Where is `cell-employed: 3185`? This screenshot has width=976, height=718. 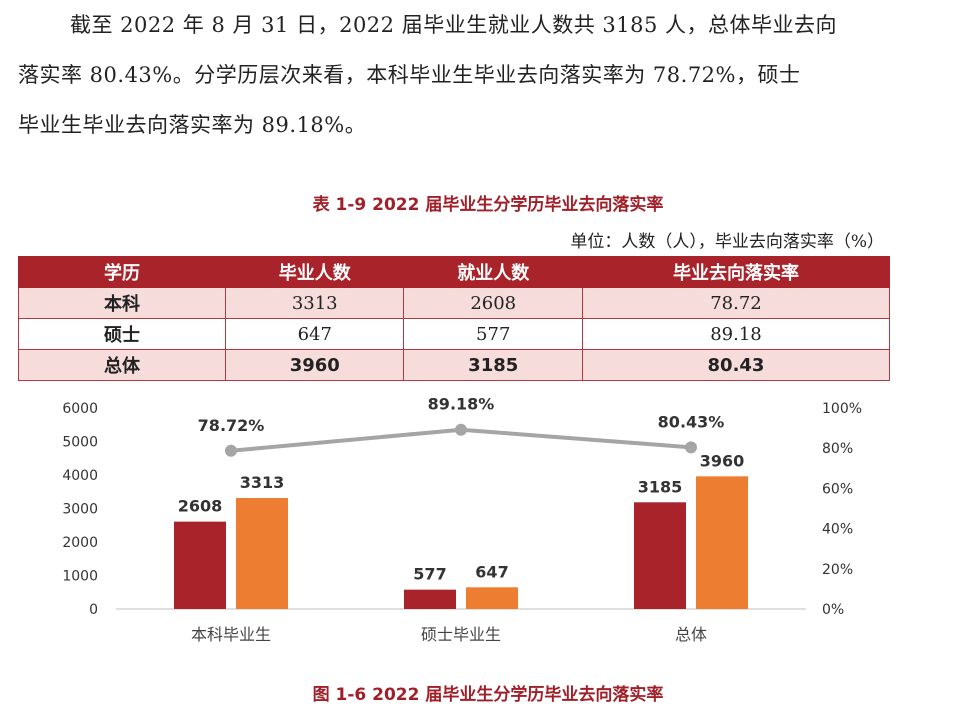 cell-employed: 3185 is located at coordinates (493, 365).